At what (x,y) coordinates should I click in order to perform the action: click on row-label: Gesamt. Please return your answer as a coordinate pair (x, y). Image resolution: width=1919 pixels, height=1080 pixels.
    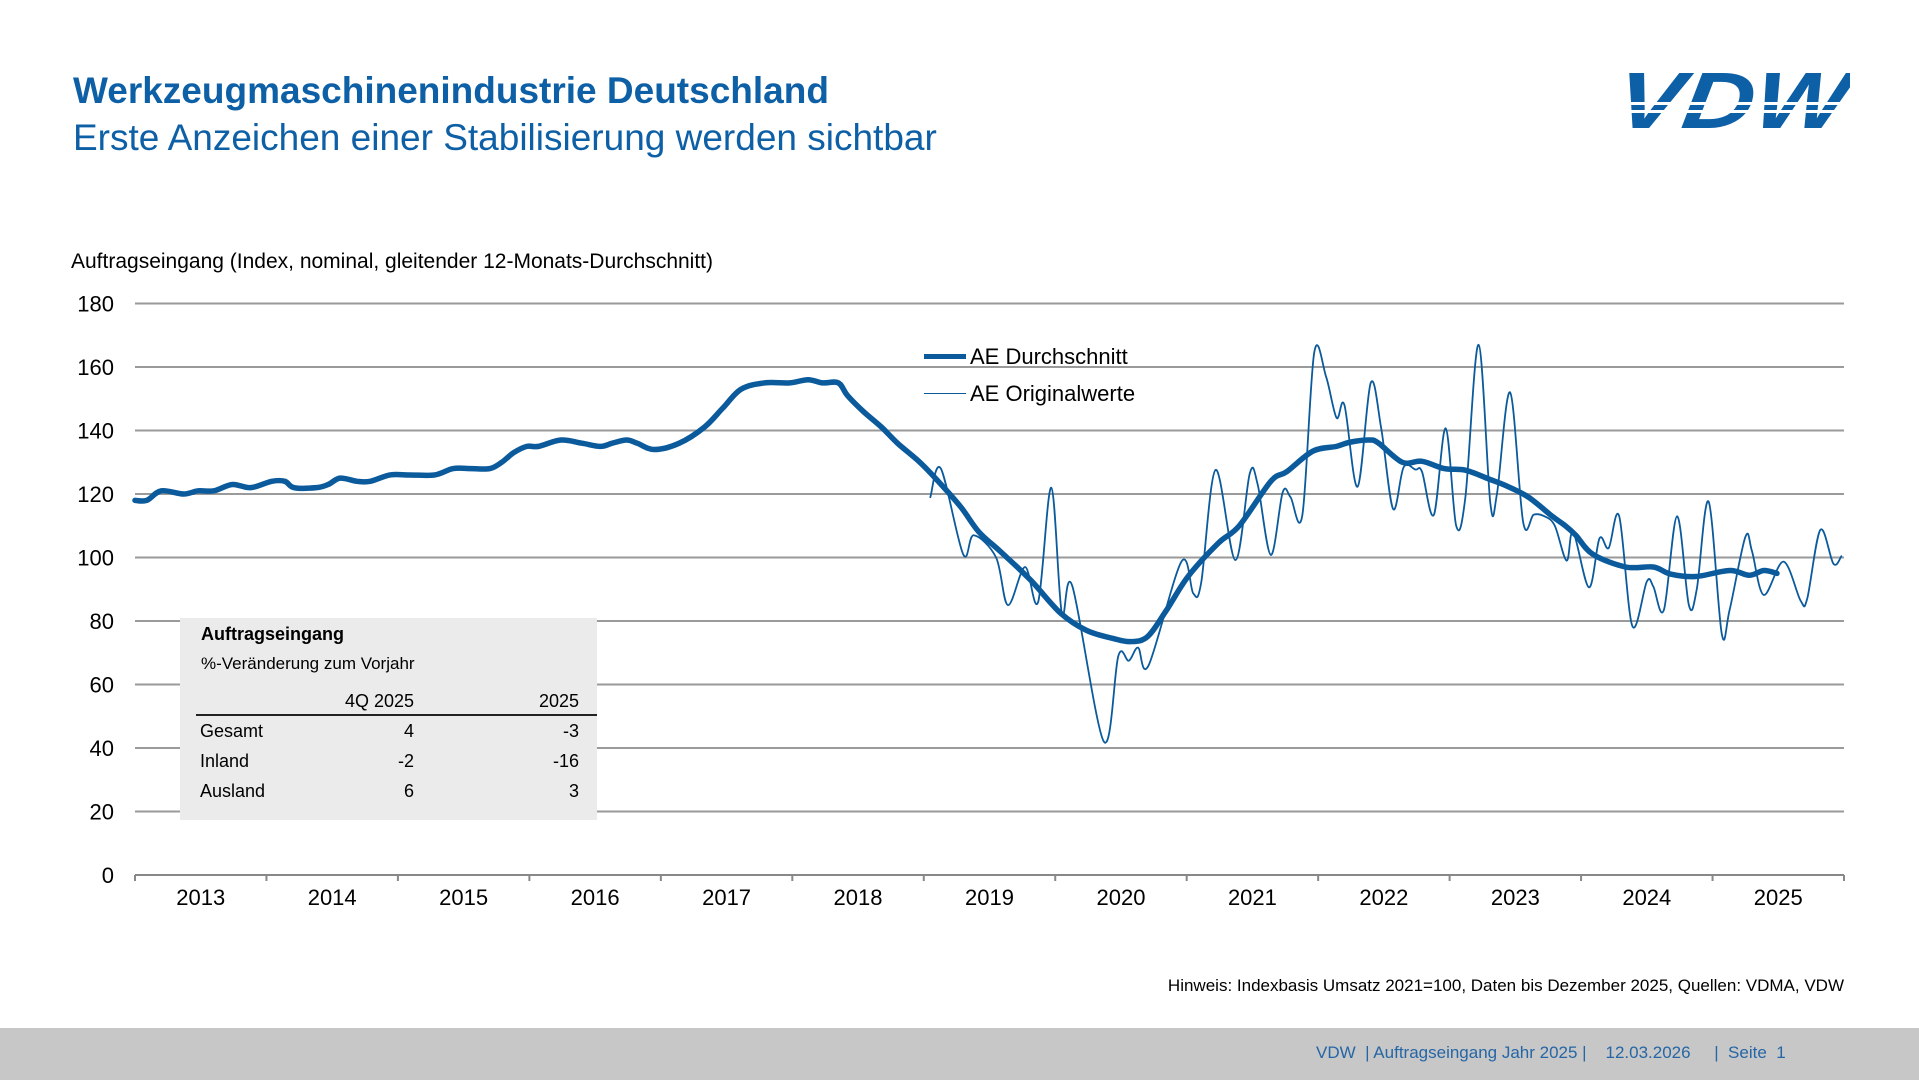
    Looking at the image, I should click on (232, 730).